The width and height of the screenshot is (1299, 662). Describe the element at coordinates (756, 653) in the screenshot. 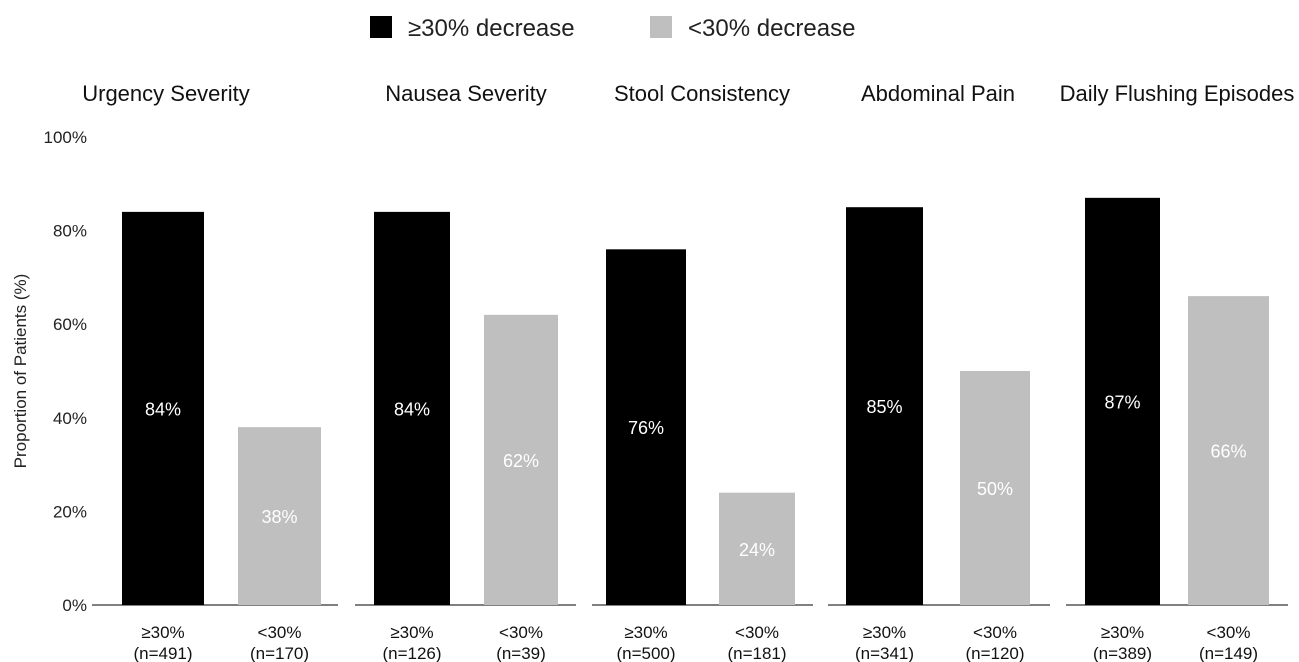

I see `x-tick-sample-size: (n=181)` at that location.